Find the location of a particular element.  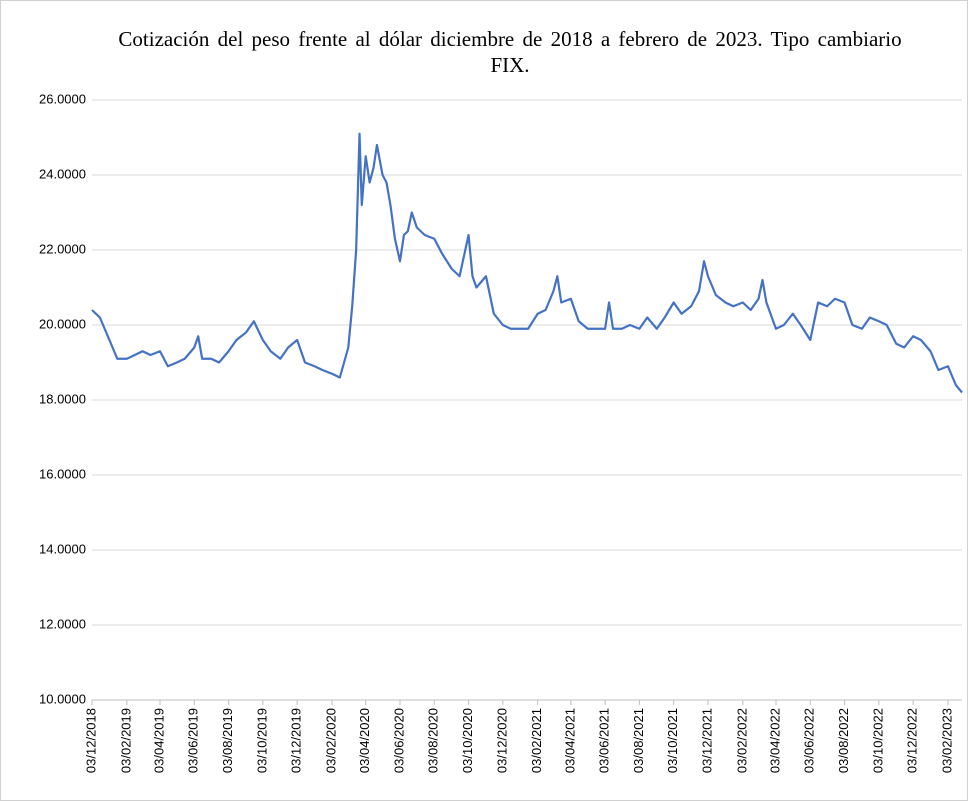

y-tick-label: 10.0000 is located at coordinates (62, 698).